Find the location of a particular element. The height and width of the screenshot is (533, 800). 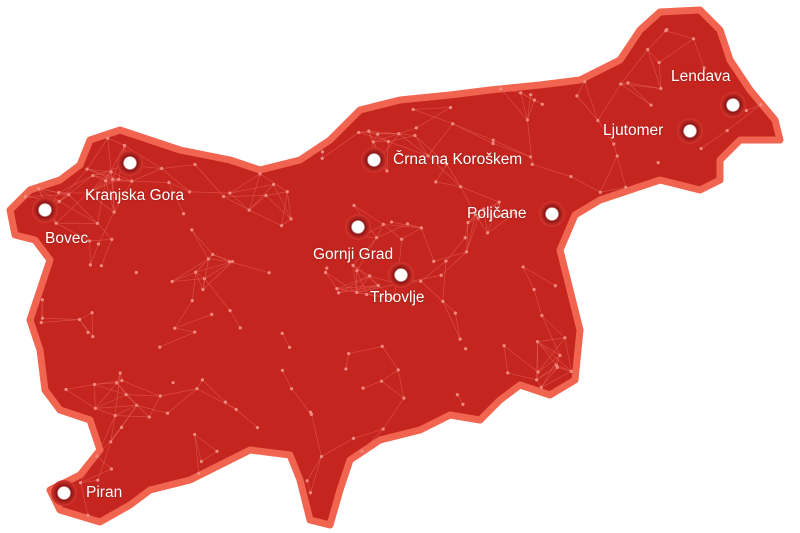

city-label: Poljčane is located at coordinates (497, 213).